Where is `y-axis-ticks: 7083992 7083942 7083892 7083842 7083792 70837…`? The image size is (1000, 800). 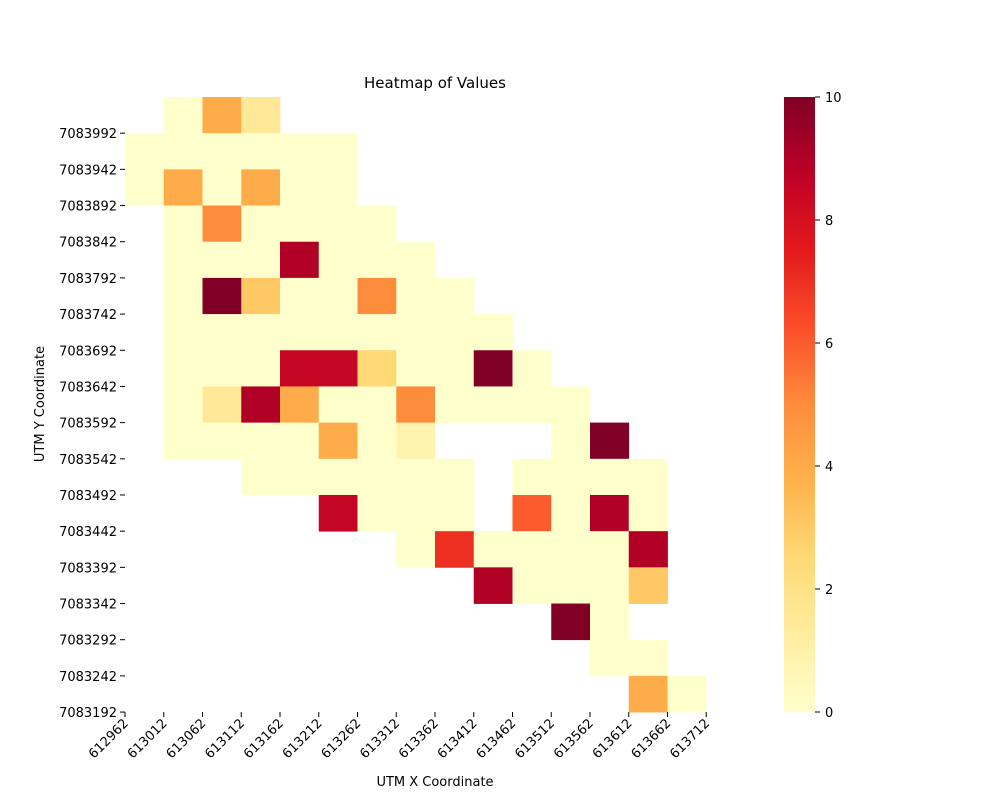
y-axis-ticks: 7083992 7083942 7083892 7083842 7083792 70837… is located at coordinates (92, 424).